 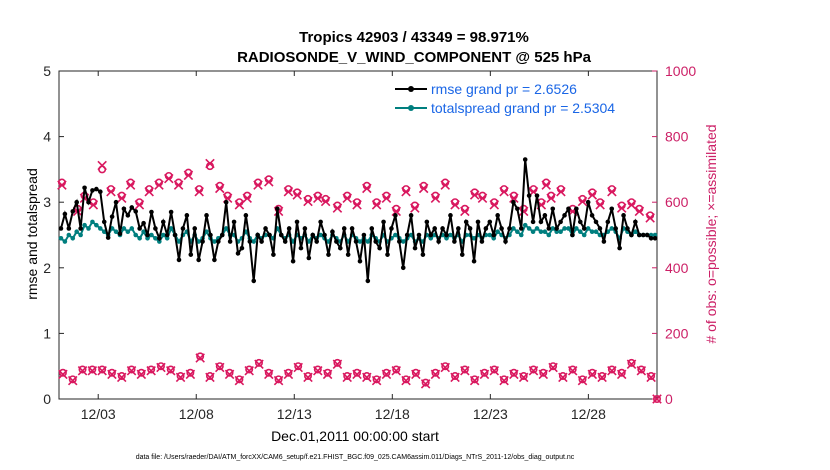 I want to click on y-right-tick-label: 600, so click(x=677, y=202).